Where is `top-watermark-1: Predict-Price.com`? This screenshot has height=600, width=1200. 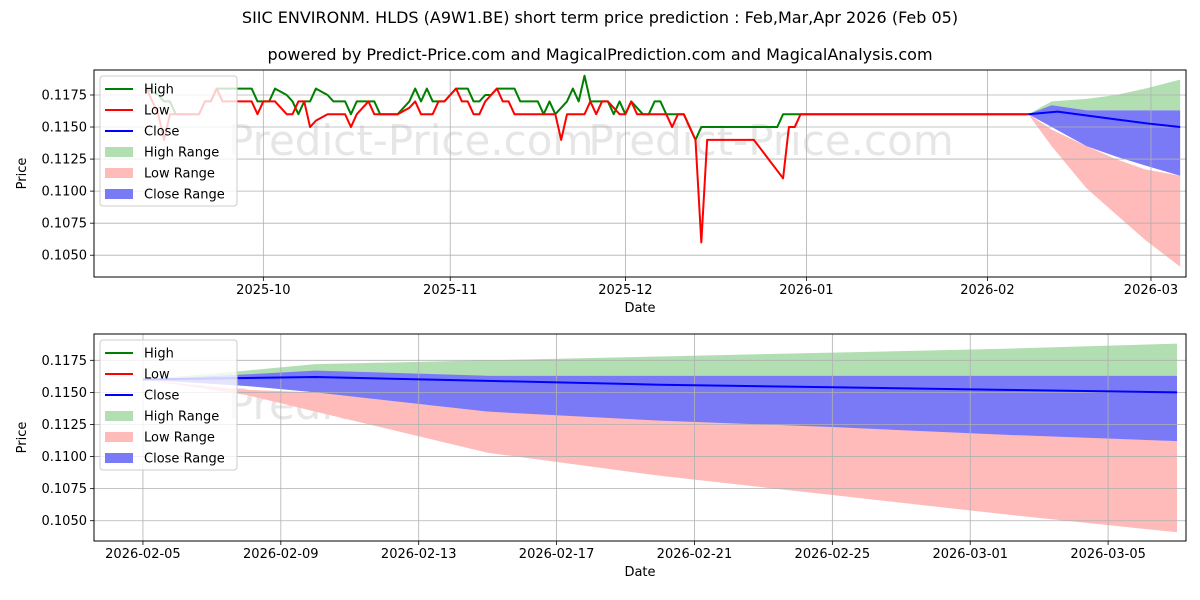
top-watermark-1: Predict-Price.com is located at coordinates (410, 140).